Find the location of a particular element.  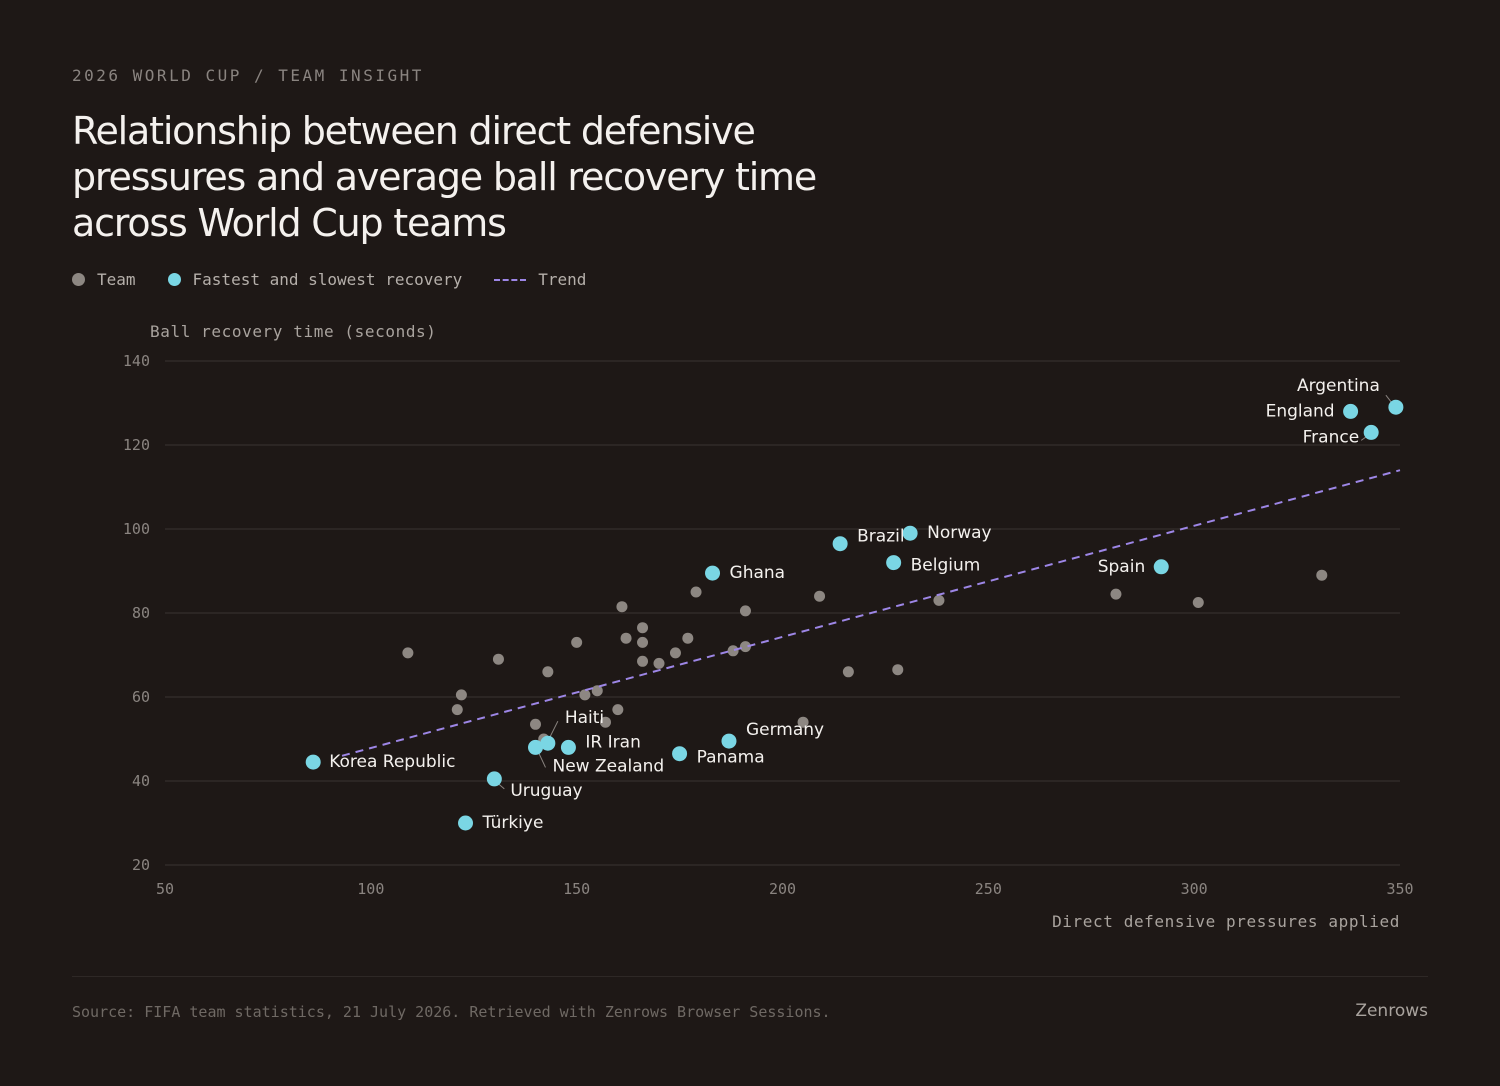

brand-logo: Zenrows is located at coordinates (1391, 1011).